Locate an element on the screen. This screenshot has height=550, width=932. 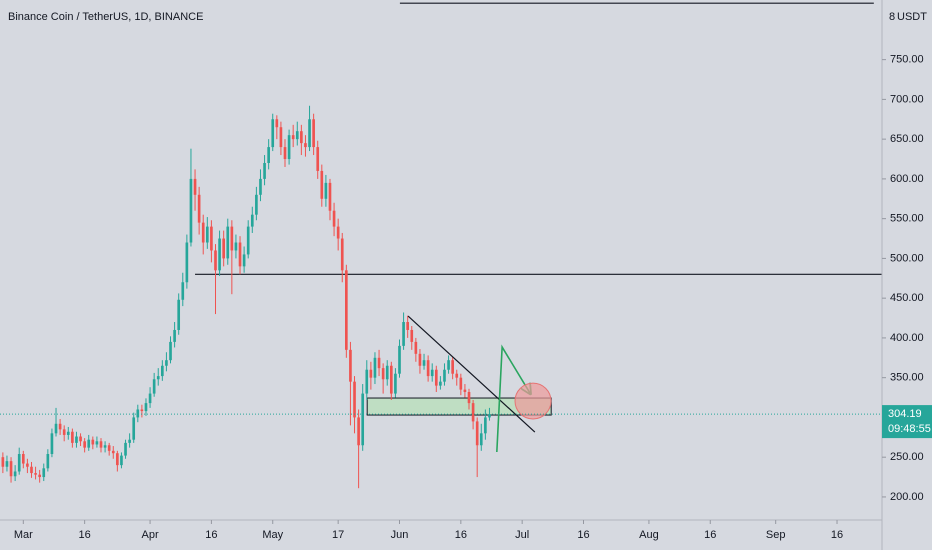
y-tick-label: 450.00 is located at coordinates (907, 298).